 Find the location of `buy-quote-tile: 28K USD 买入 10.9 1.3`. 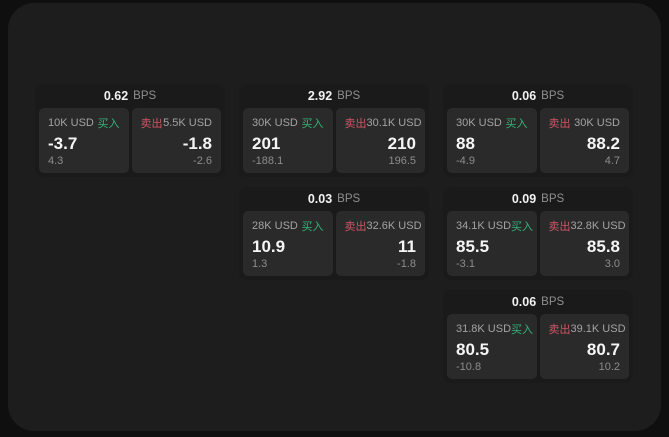

buy-quote-tile: 28K USD 买入 10.9 1.3 is located at coordinates (288, 243).